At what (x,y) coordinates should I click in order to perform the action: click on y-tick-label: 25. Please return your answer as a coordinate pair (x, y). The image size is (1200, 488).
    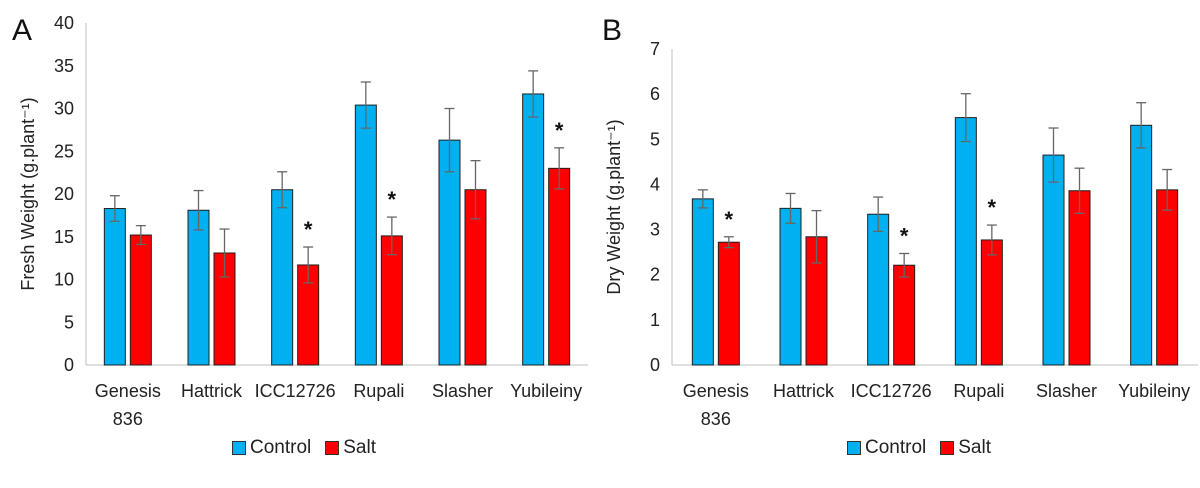
    Looking at the image, I should click on (64, 151).